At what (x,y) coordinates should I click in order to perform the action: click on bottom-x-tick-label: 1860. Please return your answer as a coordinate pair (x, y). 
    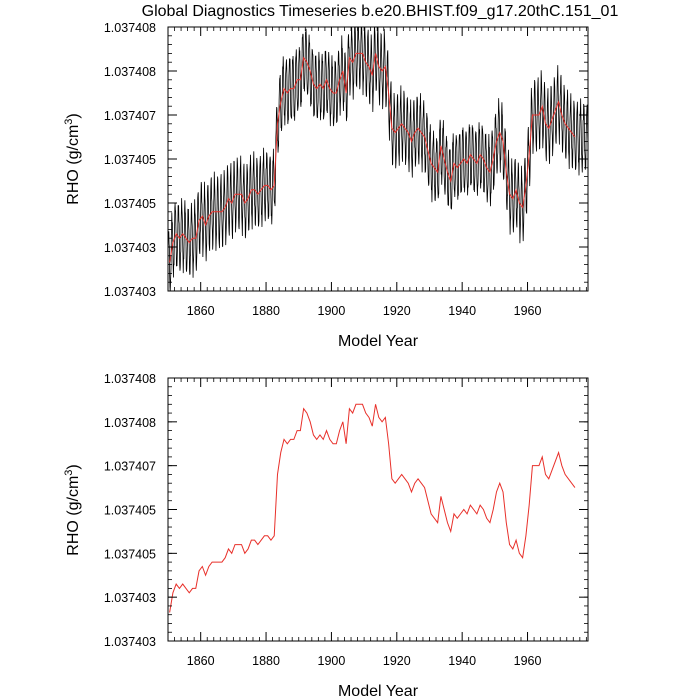
    Looking at the image, I should click on (201, 661).